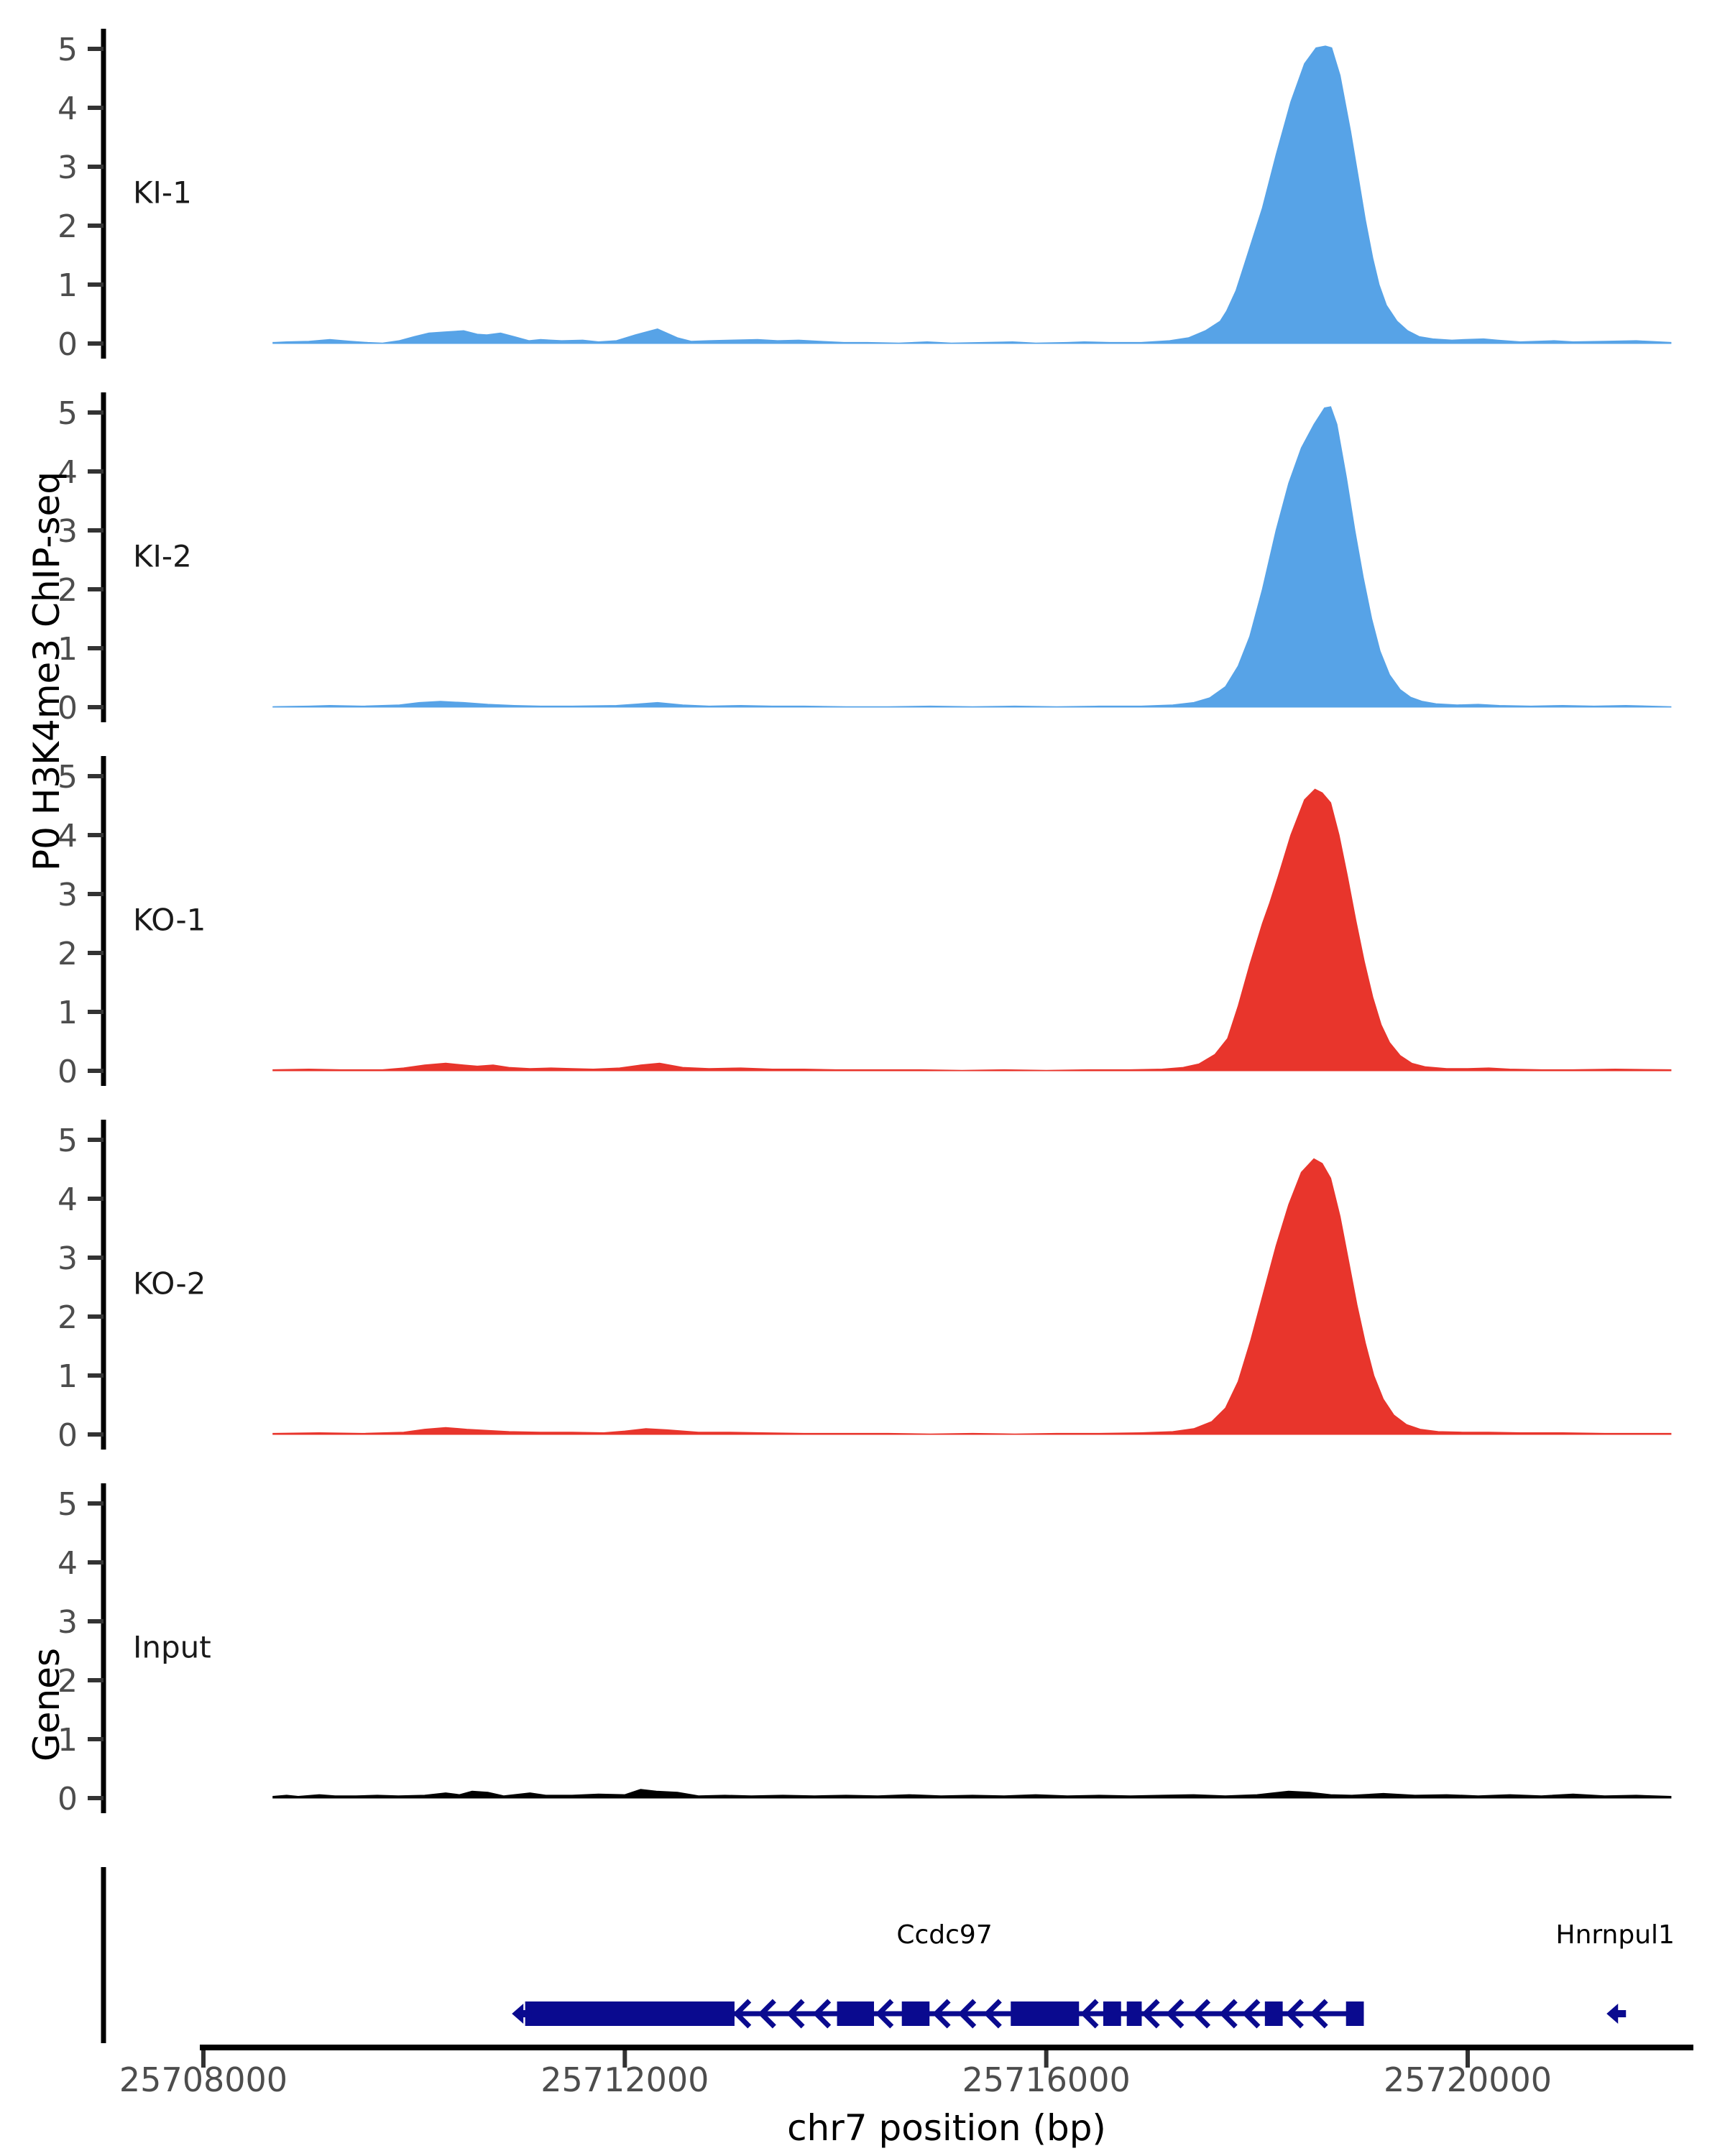  I want to click on x-tick-label: 25708000, so click(203, 2079).